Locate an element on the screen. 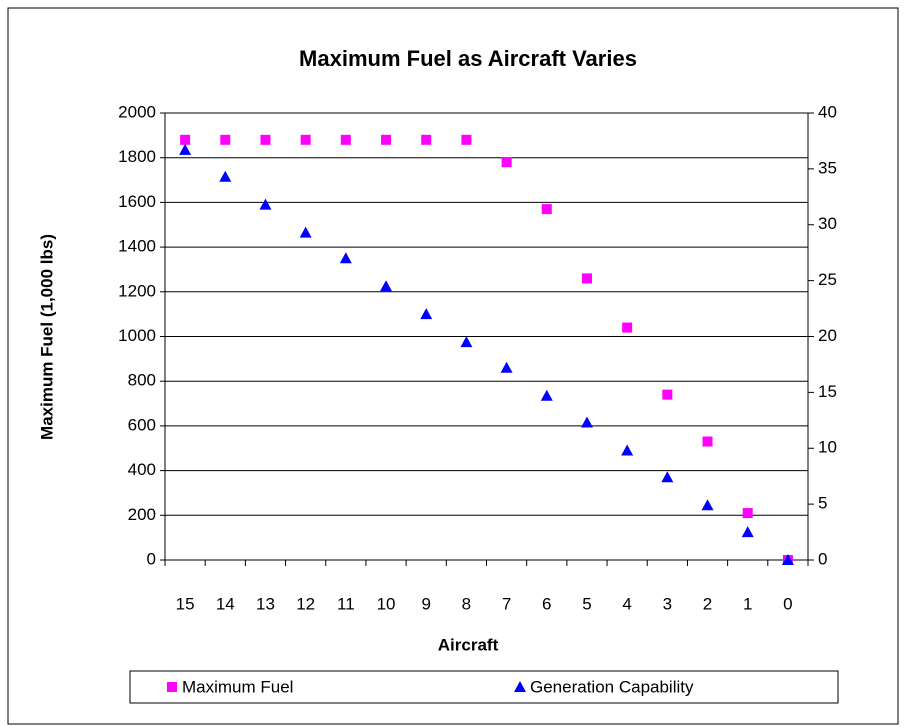 This screenshot has height=727, width=912. y2-tick-label: 5 is located at coordinates (822, 503).